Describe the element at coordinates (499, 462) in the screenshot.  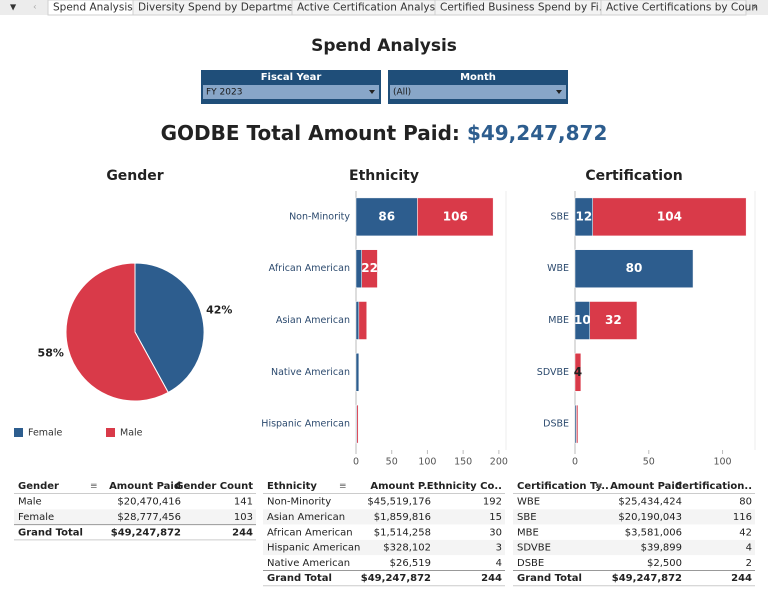
I see `x-tick-label: 200` at that location.